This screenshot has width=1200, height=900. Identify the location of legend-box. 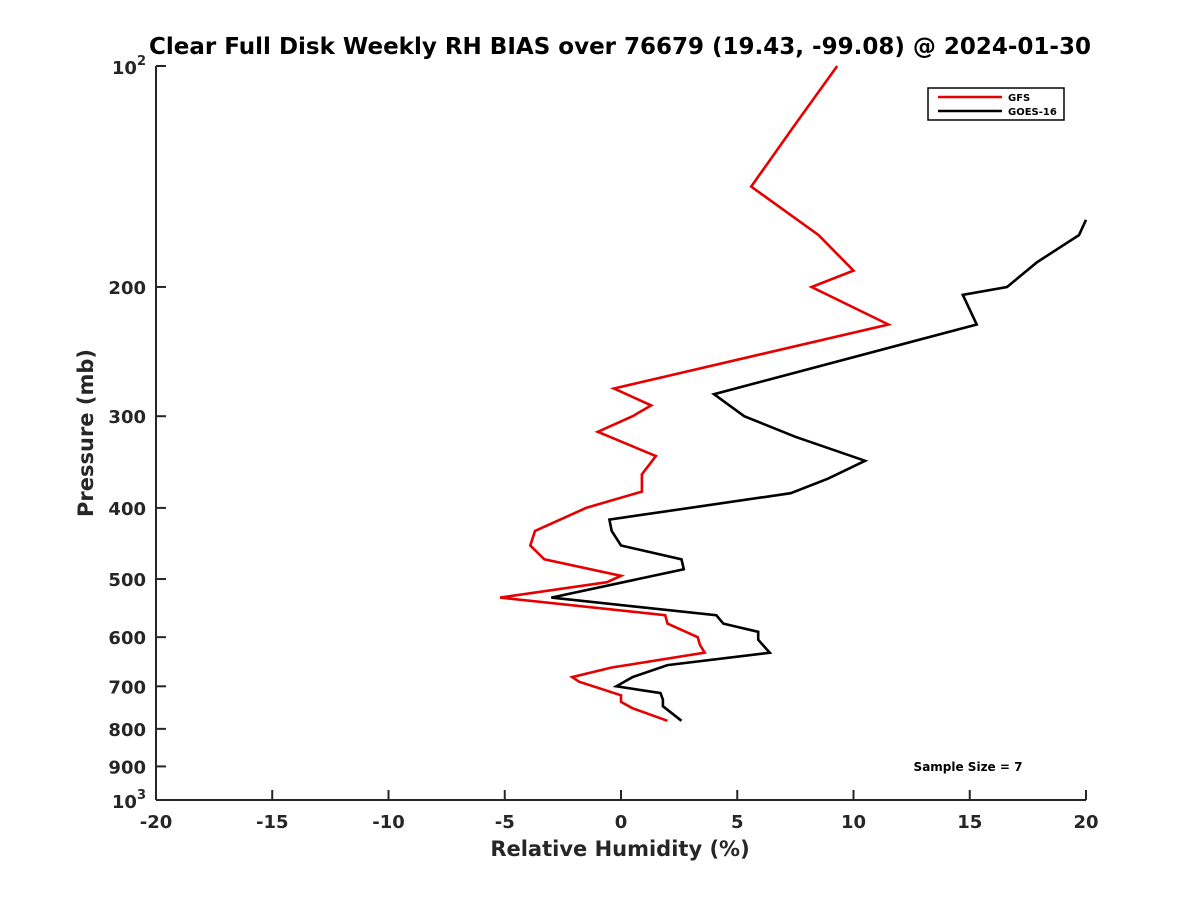
(996, 104).